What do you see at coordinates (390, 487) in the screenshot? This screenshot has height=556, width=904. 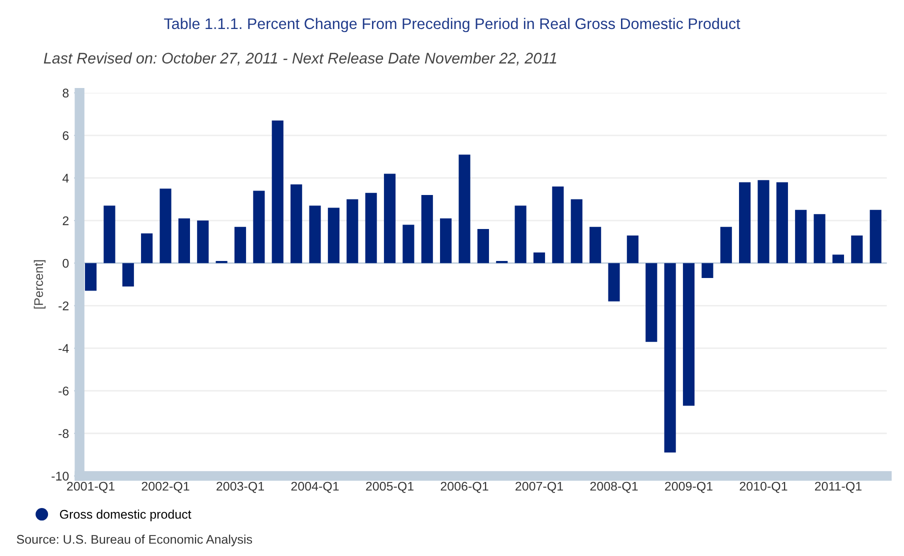 I see `x-tick-label: 2005-Q1` at bounding box center [390, 487].